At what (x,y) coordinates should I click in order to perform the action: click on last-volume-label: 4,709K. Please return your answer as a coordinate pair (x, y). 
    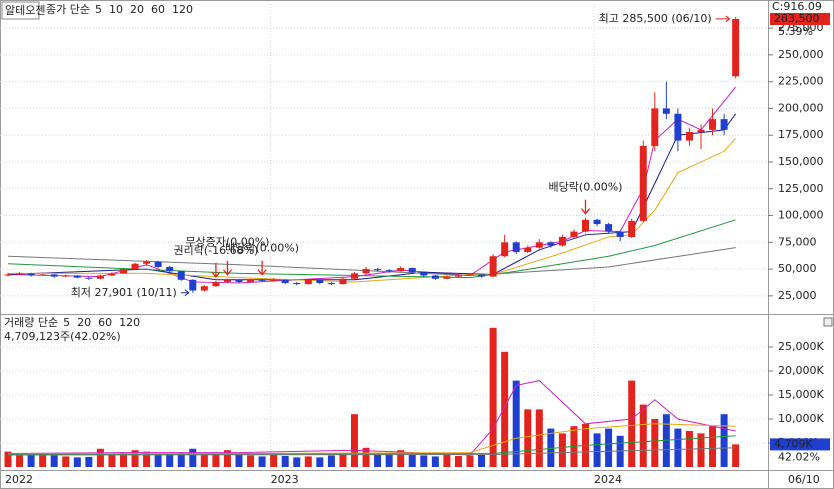
    Looking at the image, I should click on (793, 443).